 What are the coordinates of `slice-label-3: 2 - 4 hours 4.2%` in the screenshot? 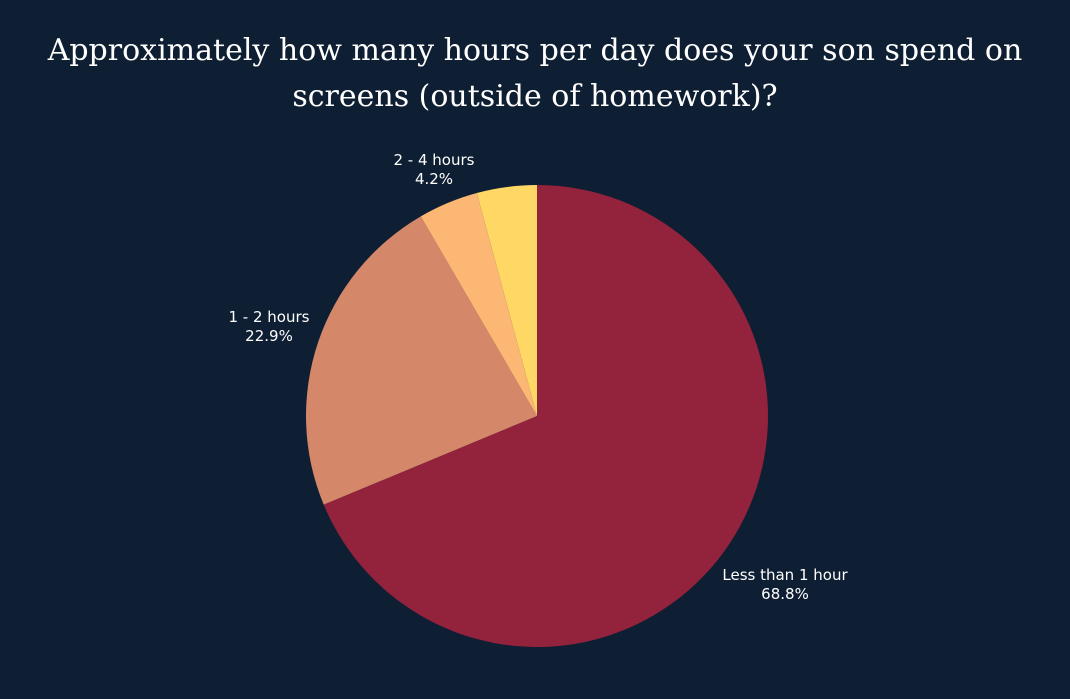 It's located at (434, 169).